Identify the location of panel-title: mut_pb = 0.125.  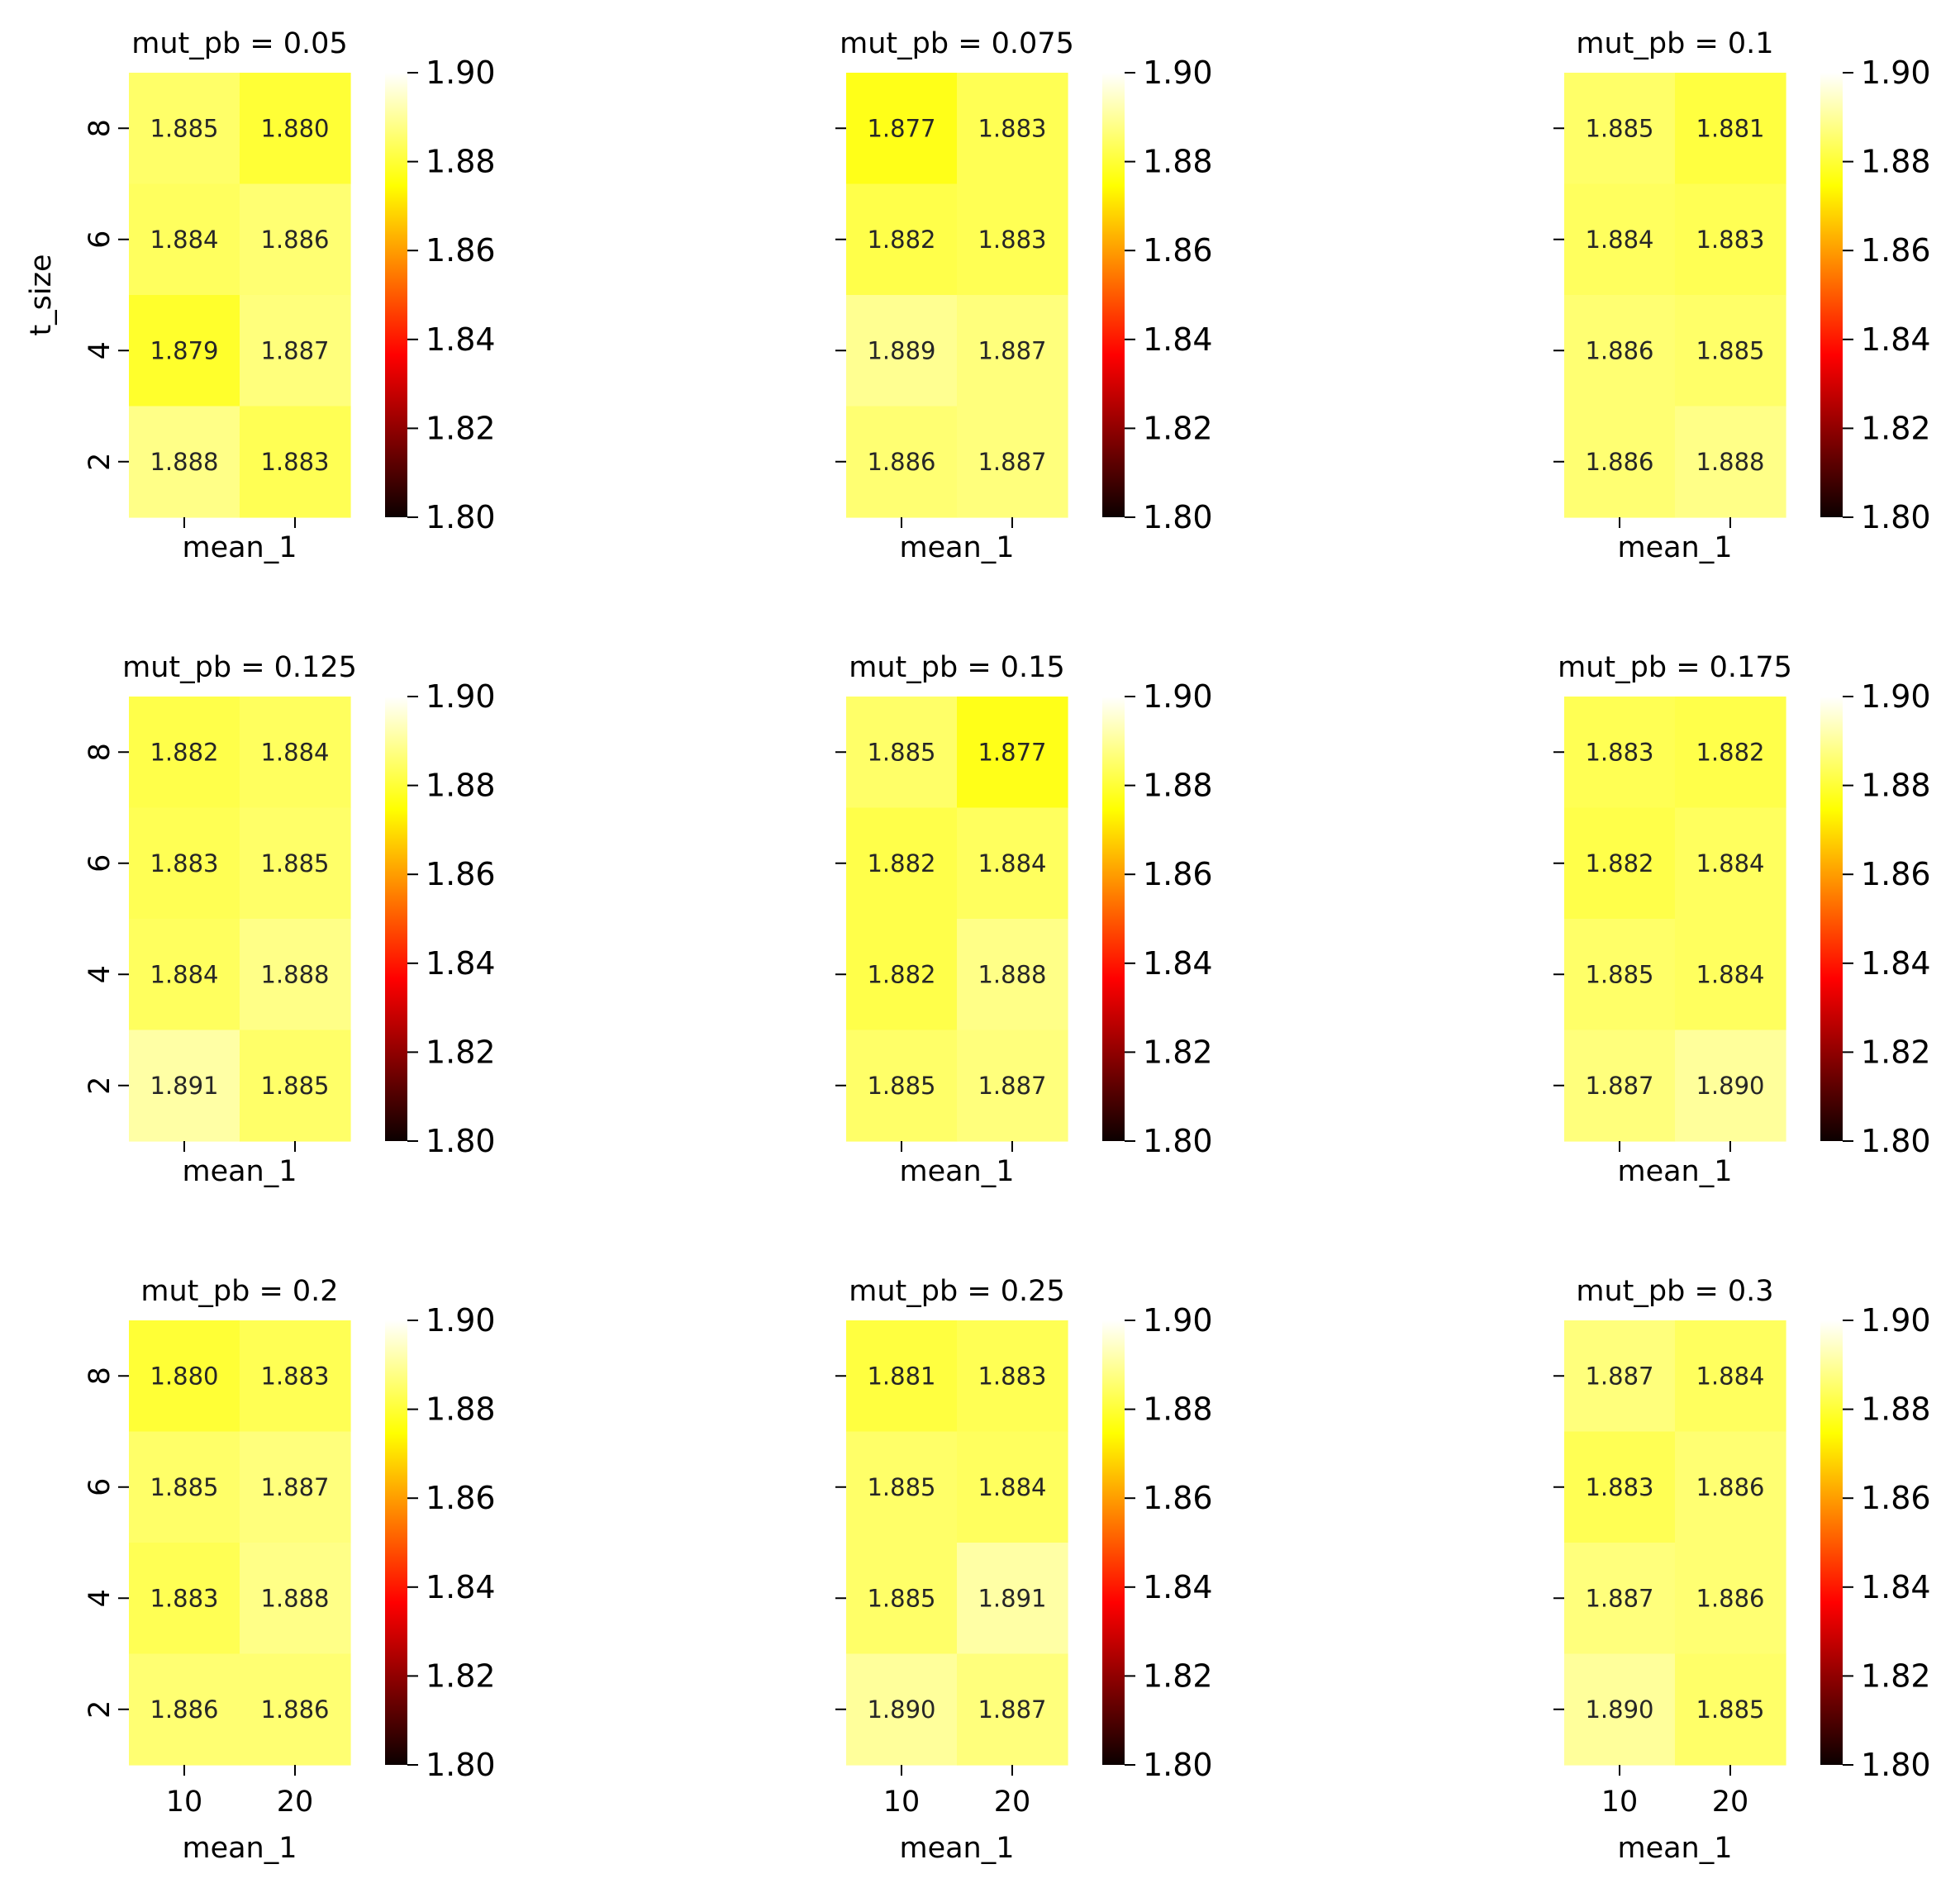
(240, 667).